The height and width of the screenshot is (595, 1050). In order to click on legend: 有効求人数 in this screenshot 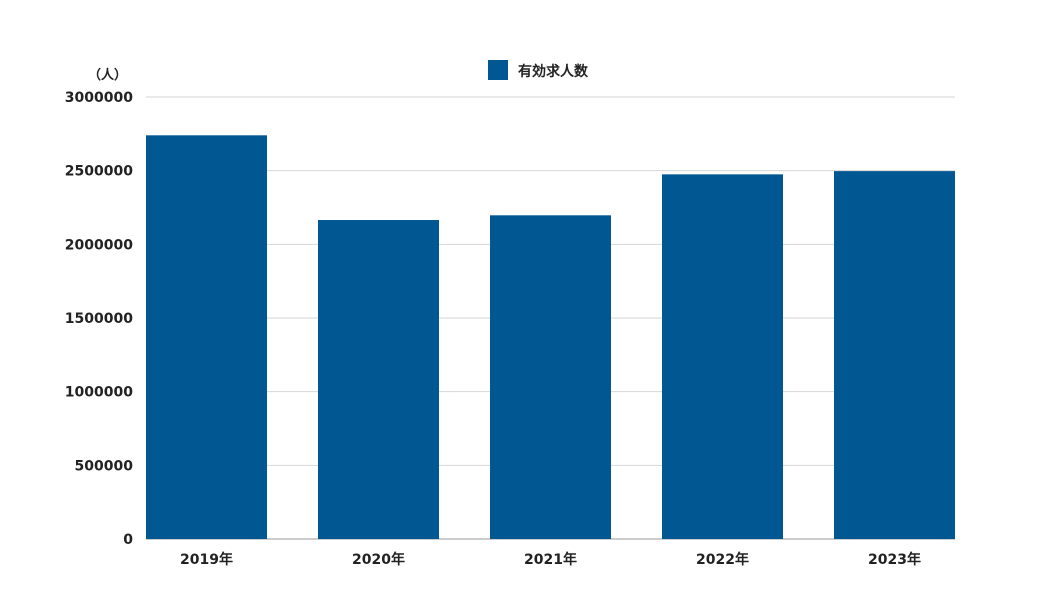, I will do `click(538, 70)`.